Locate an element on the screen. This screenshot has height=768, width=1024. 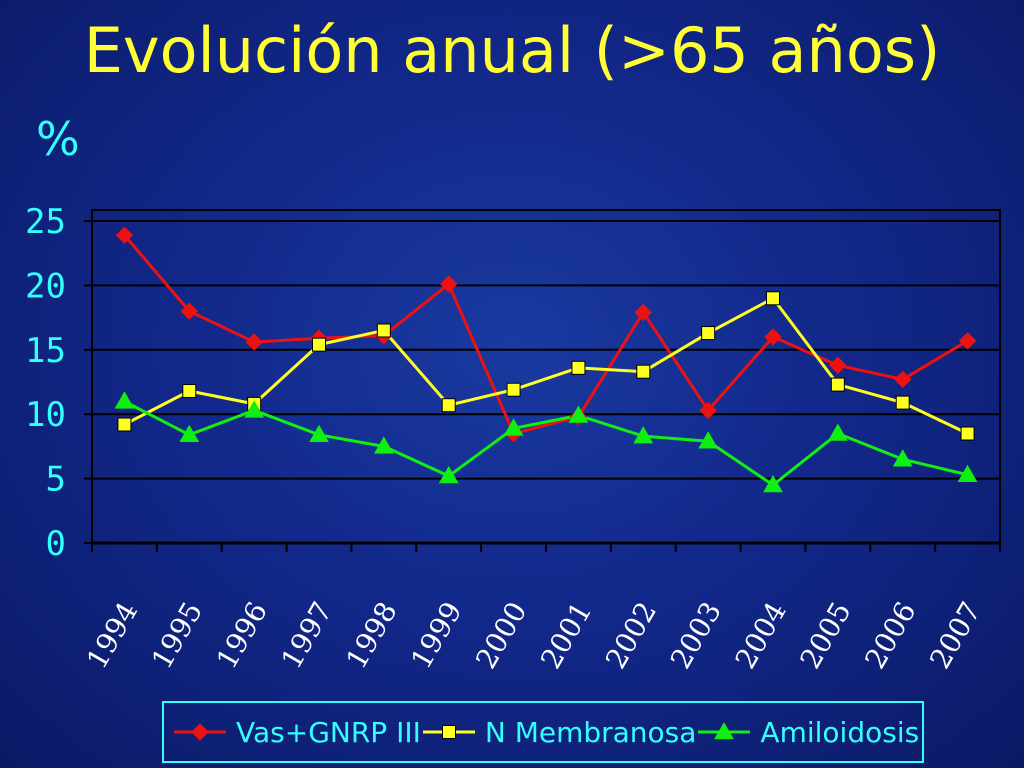
y-tick-label: 5 is located at coordinates (56, 480).